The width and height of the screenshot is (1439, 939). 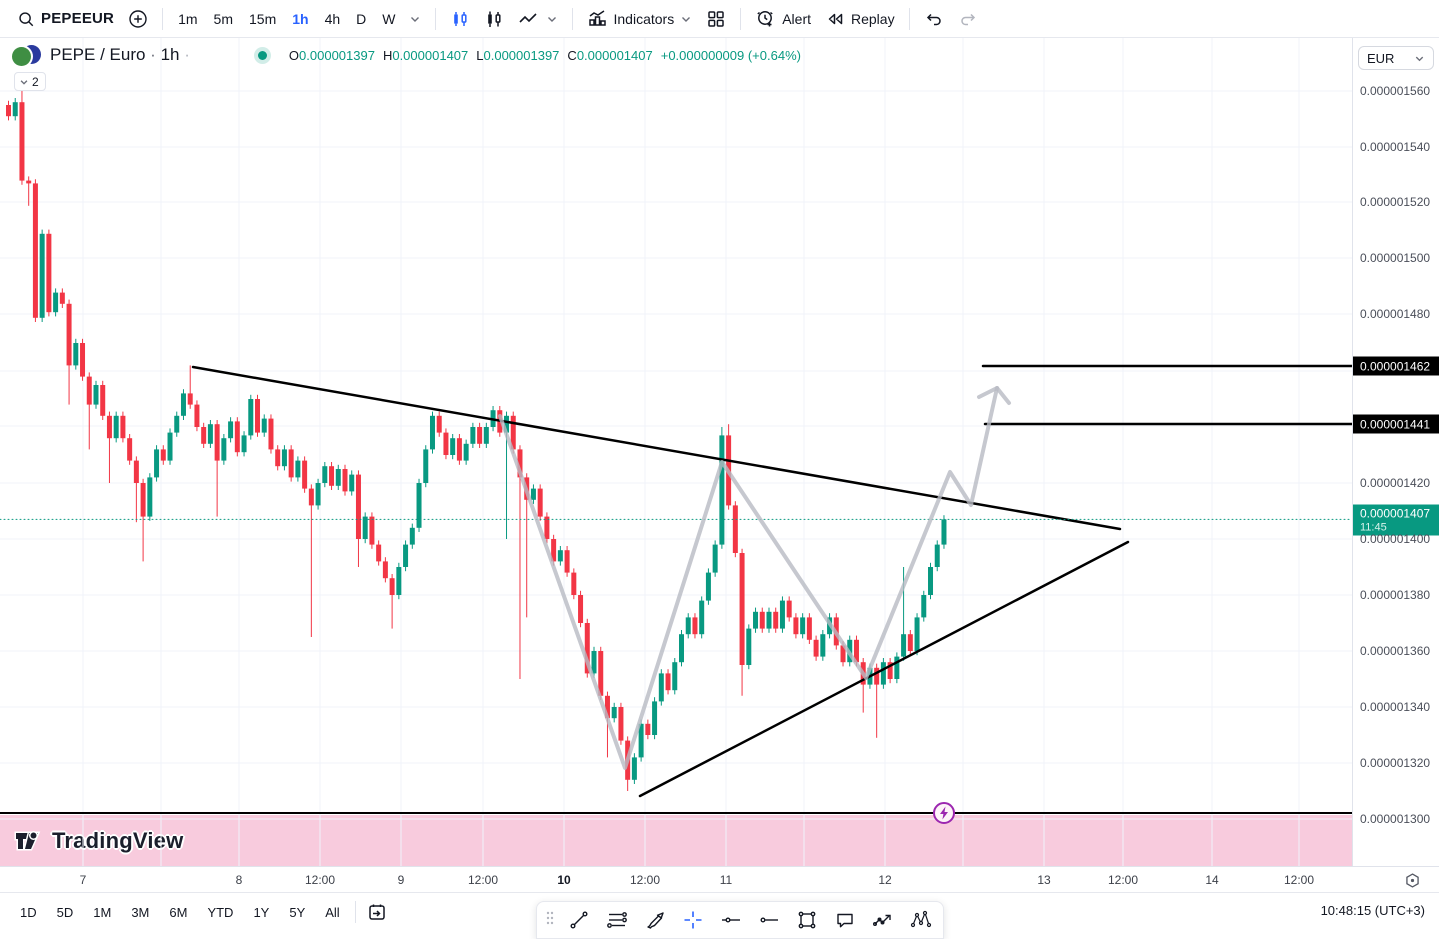 What do you see at coordinates (178, 912) in the screenshot?
I see `range-6m: 6M` at bounding box center [178, 912].